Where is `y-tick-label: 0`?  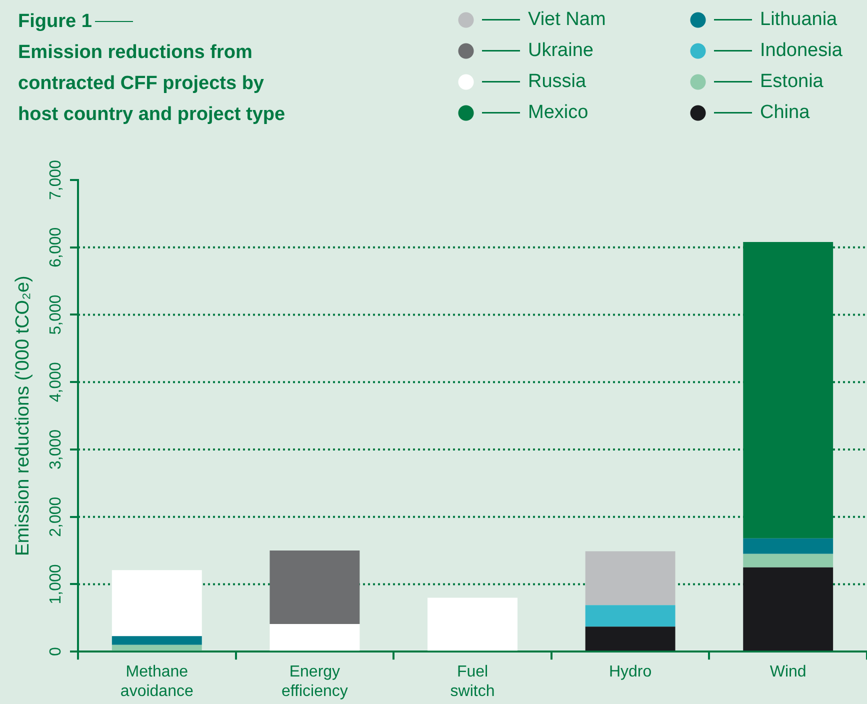 y-tick-label: 0 is located at coordinates (55, 651).